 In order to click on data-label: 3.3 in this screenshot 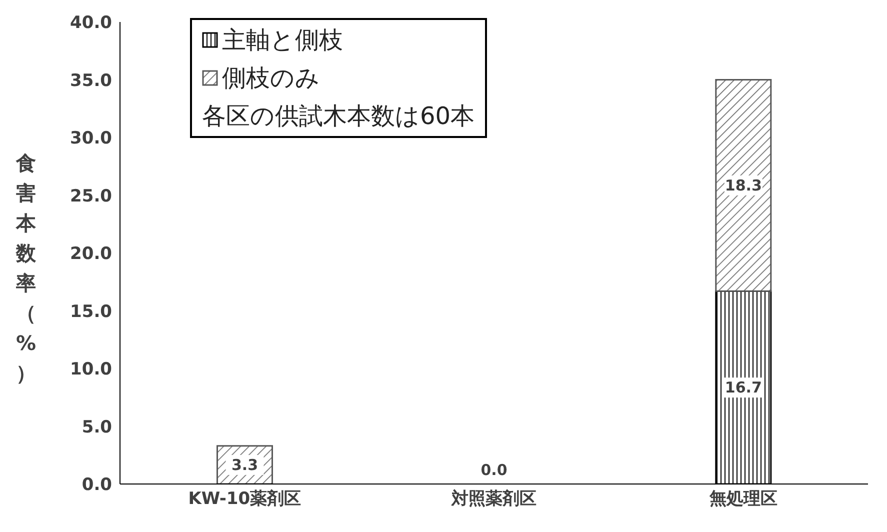, I will do `click(244, 465)`.